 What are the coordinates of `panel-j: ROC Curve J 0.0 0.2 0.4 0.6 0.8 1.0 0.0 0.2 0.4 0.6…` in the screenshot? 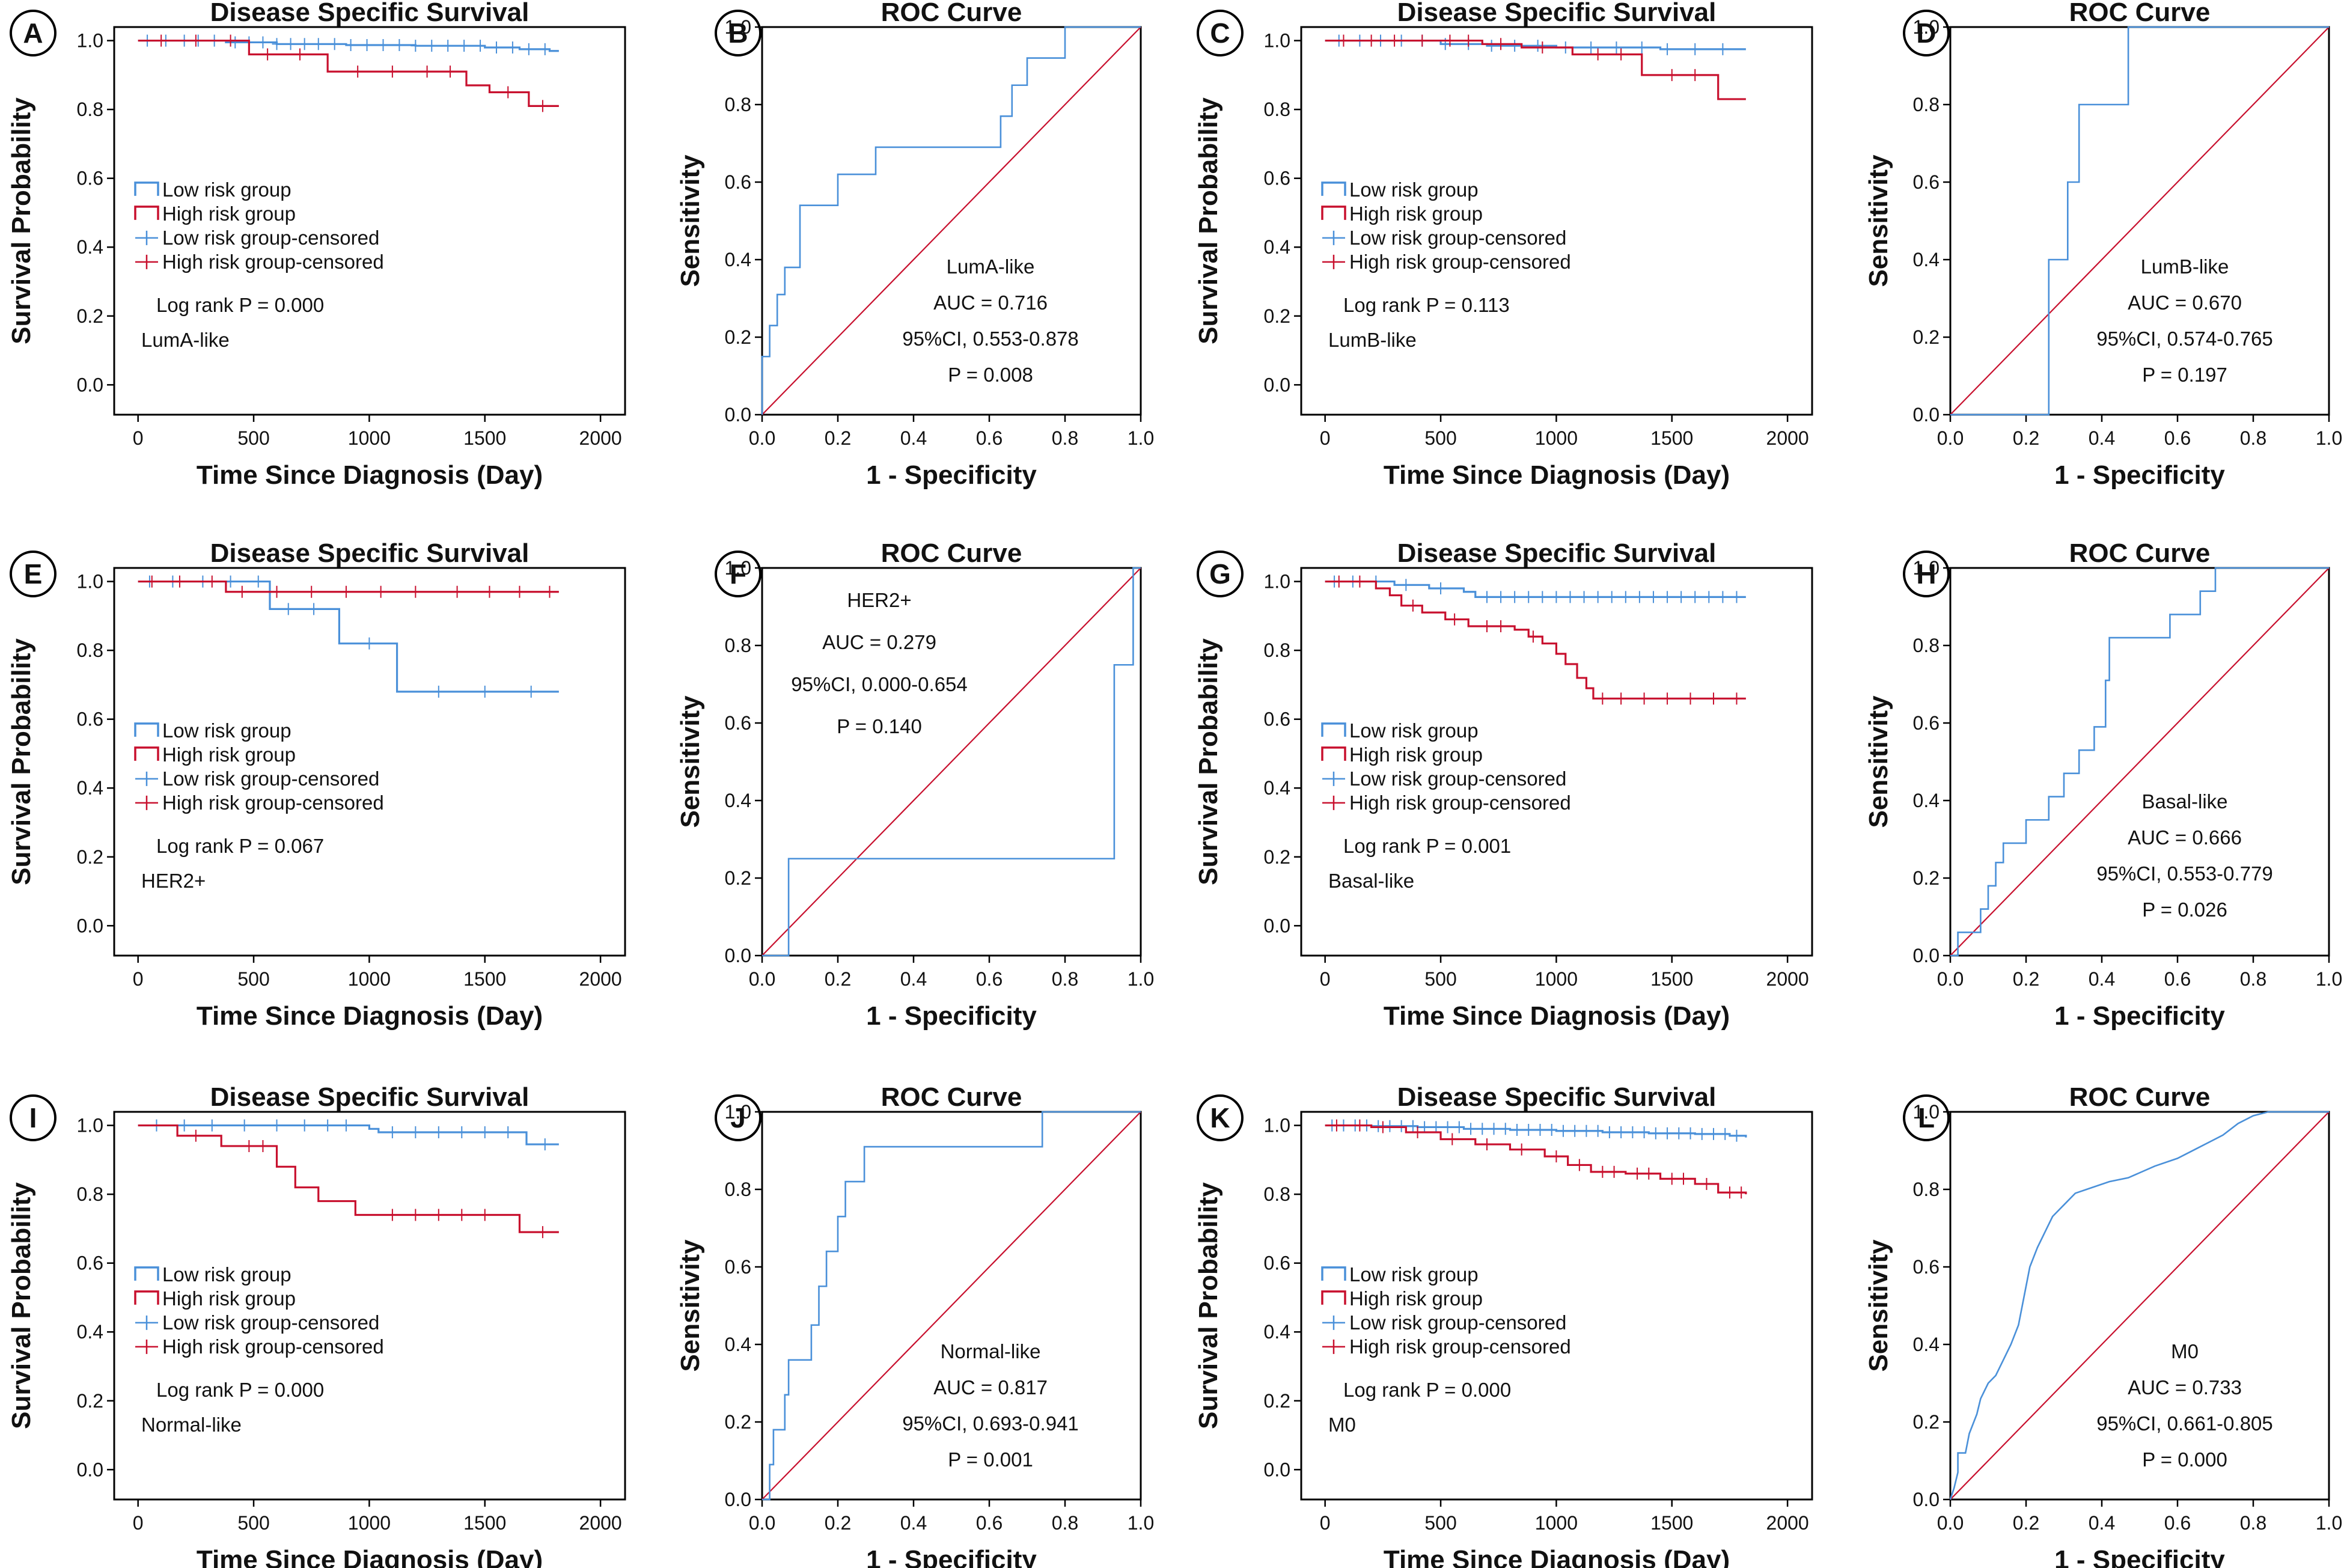 It's located at (915, 1325).